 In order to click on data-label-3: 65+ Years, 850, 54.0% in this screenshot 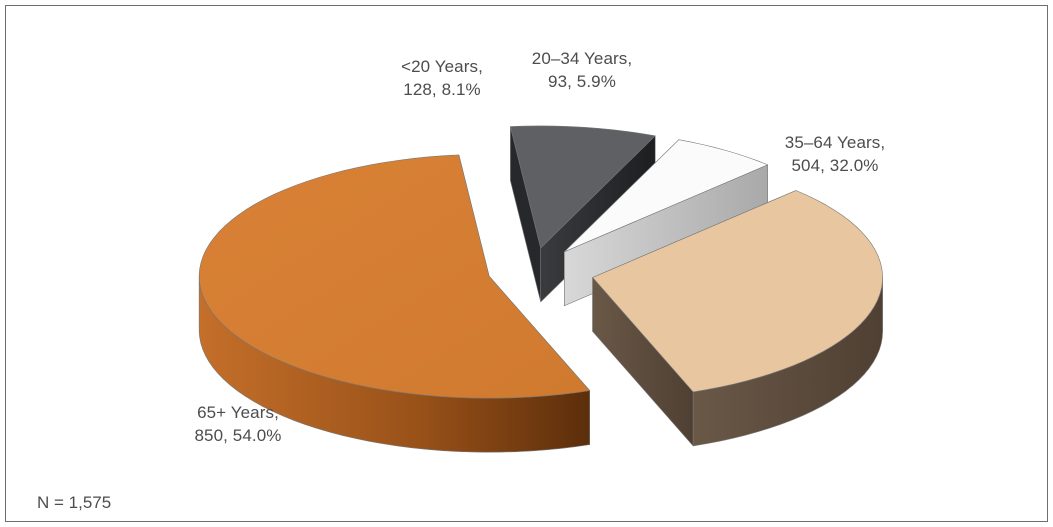, I will do `click(237, 424)`.